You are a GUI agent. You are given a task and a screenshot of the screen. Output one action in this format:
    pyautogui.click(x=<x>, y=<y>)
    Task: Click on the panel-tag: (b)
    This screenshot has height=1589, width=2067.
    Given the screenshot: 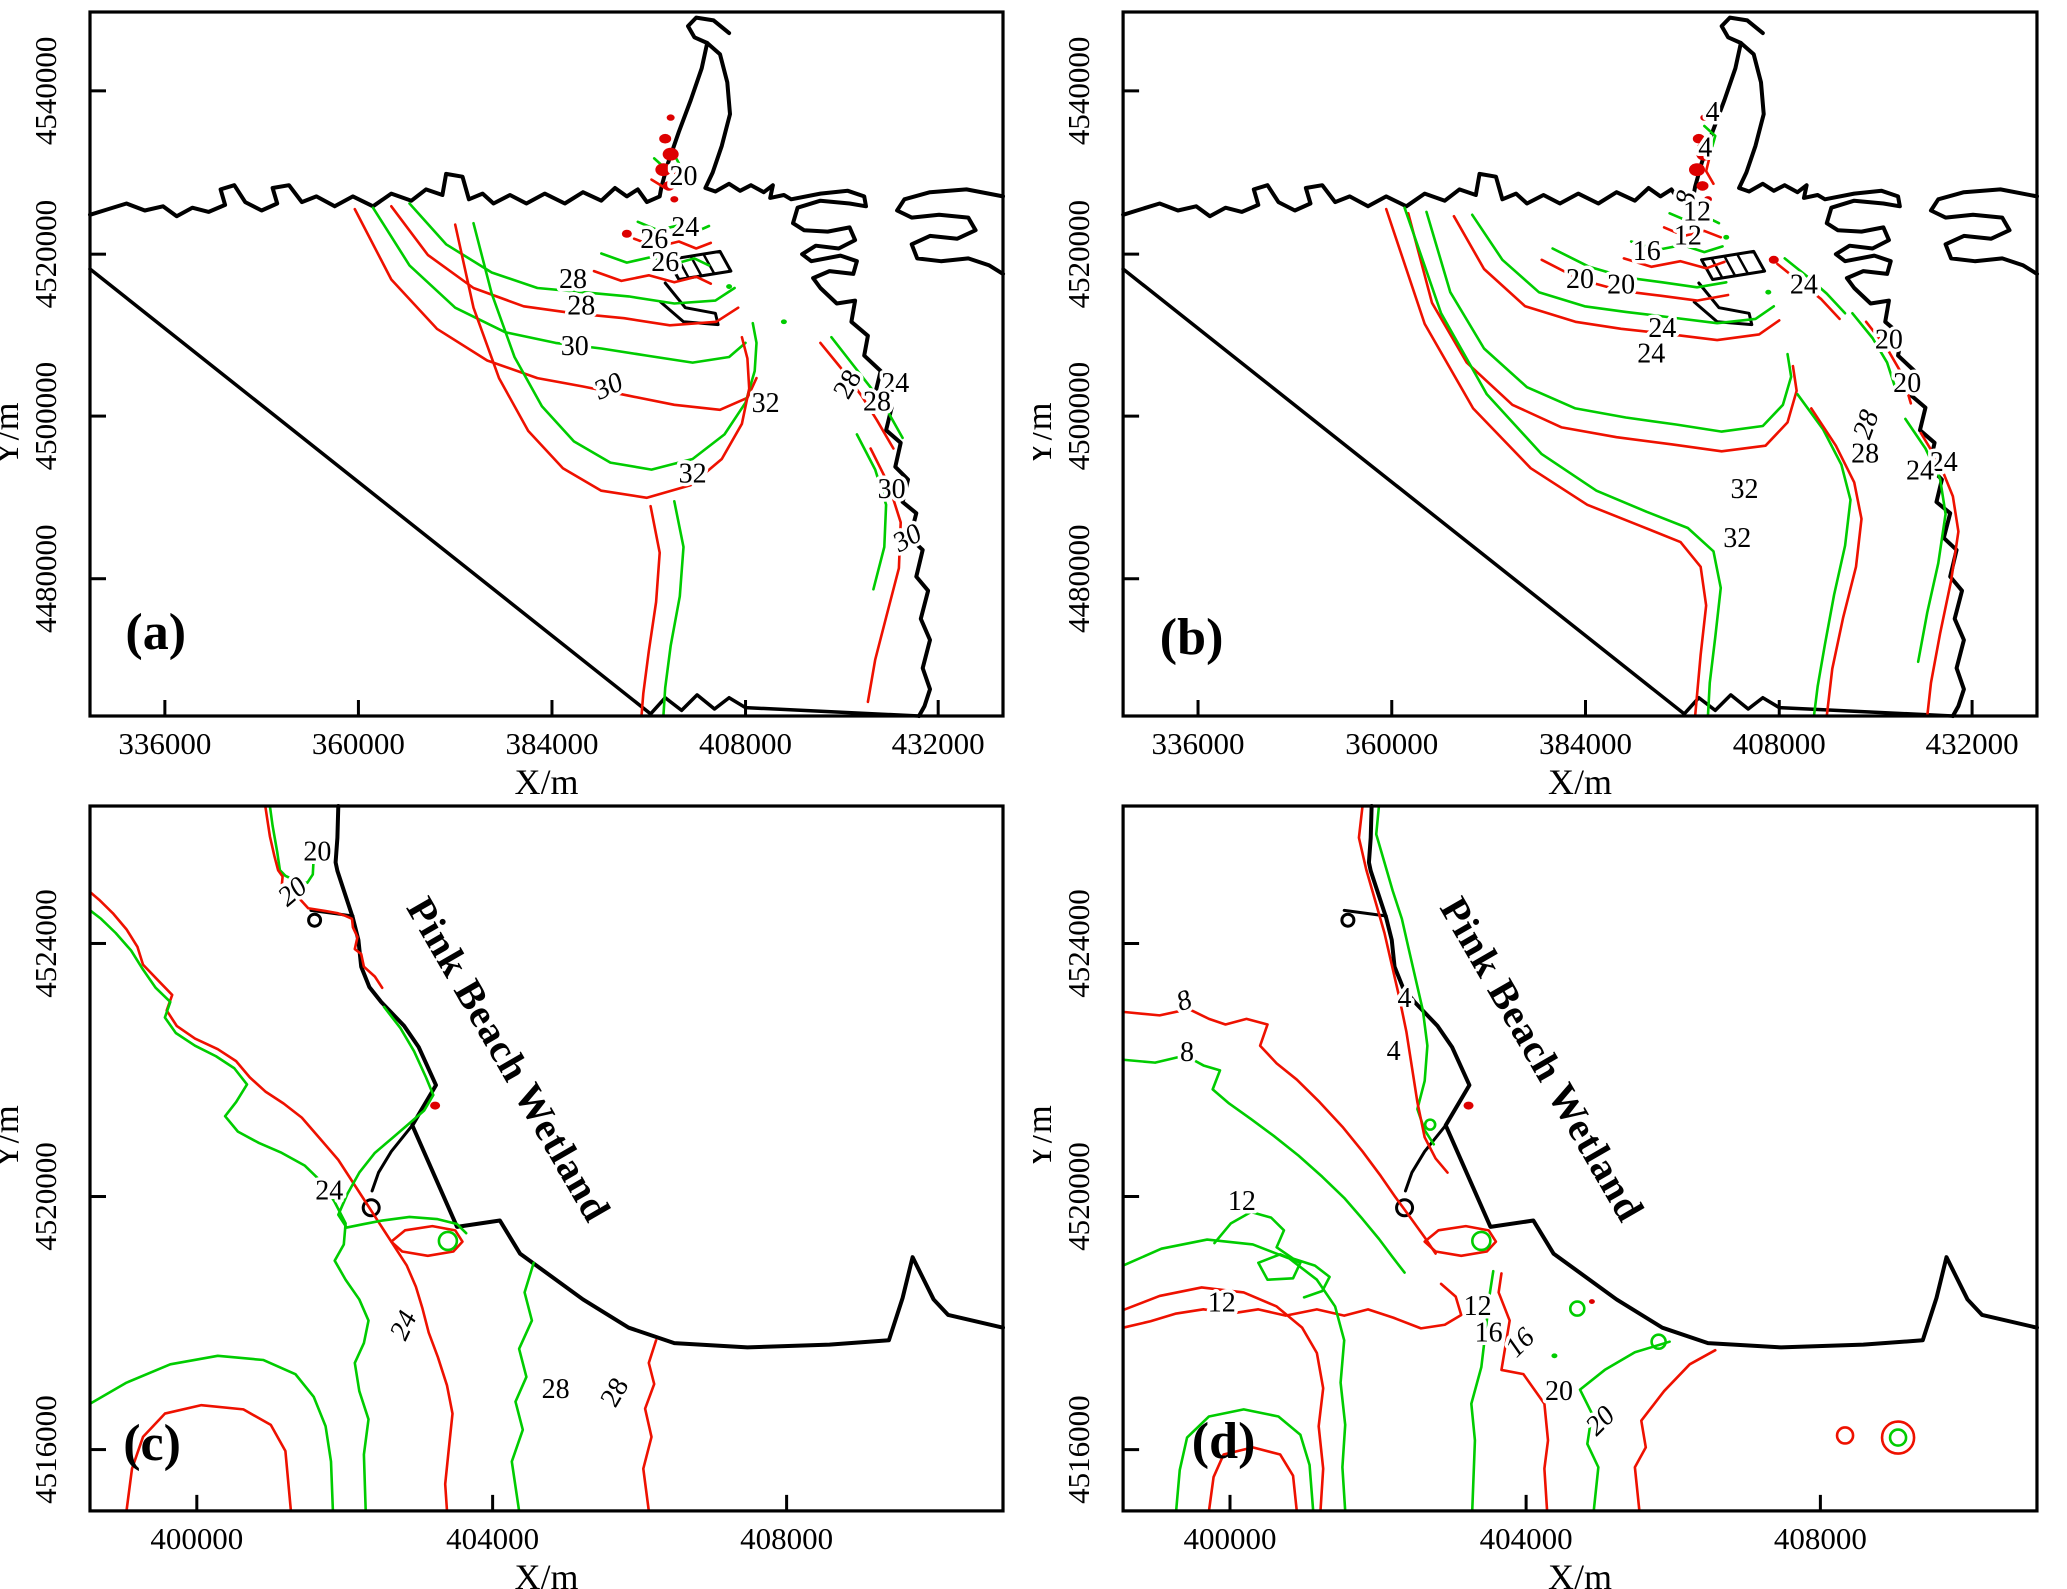 What is the action you would take?
    pyautogui.click(x=1192, y=637)
    